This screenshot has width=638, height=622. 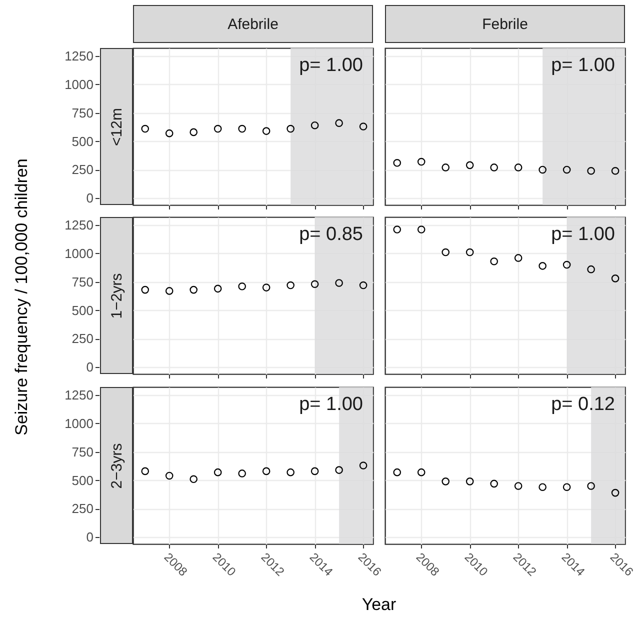 I want to click on text: <12m, so click(x=116, y=127).